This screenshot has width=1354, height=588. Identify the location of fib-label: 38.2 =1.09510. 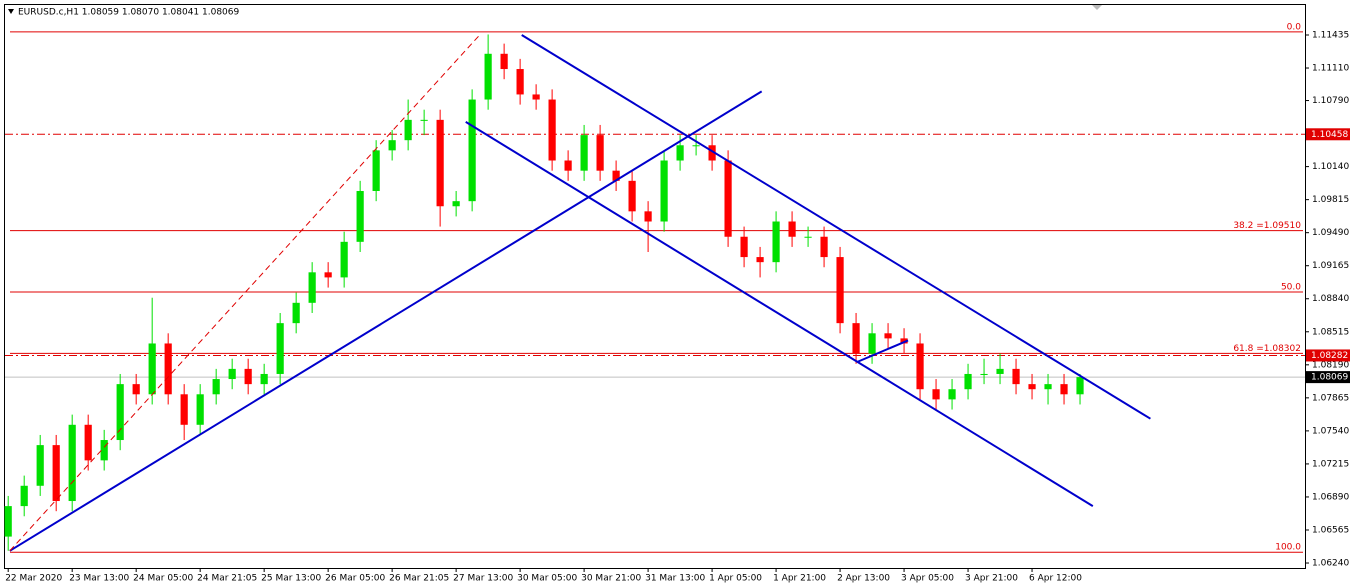
(1267, 226).